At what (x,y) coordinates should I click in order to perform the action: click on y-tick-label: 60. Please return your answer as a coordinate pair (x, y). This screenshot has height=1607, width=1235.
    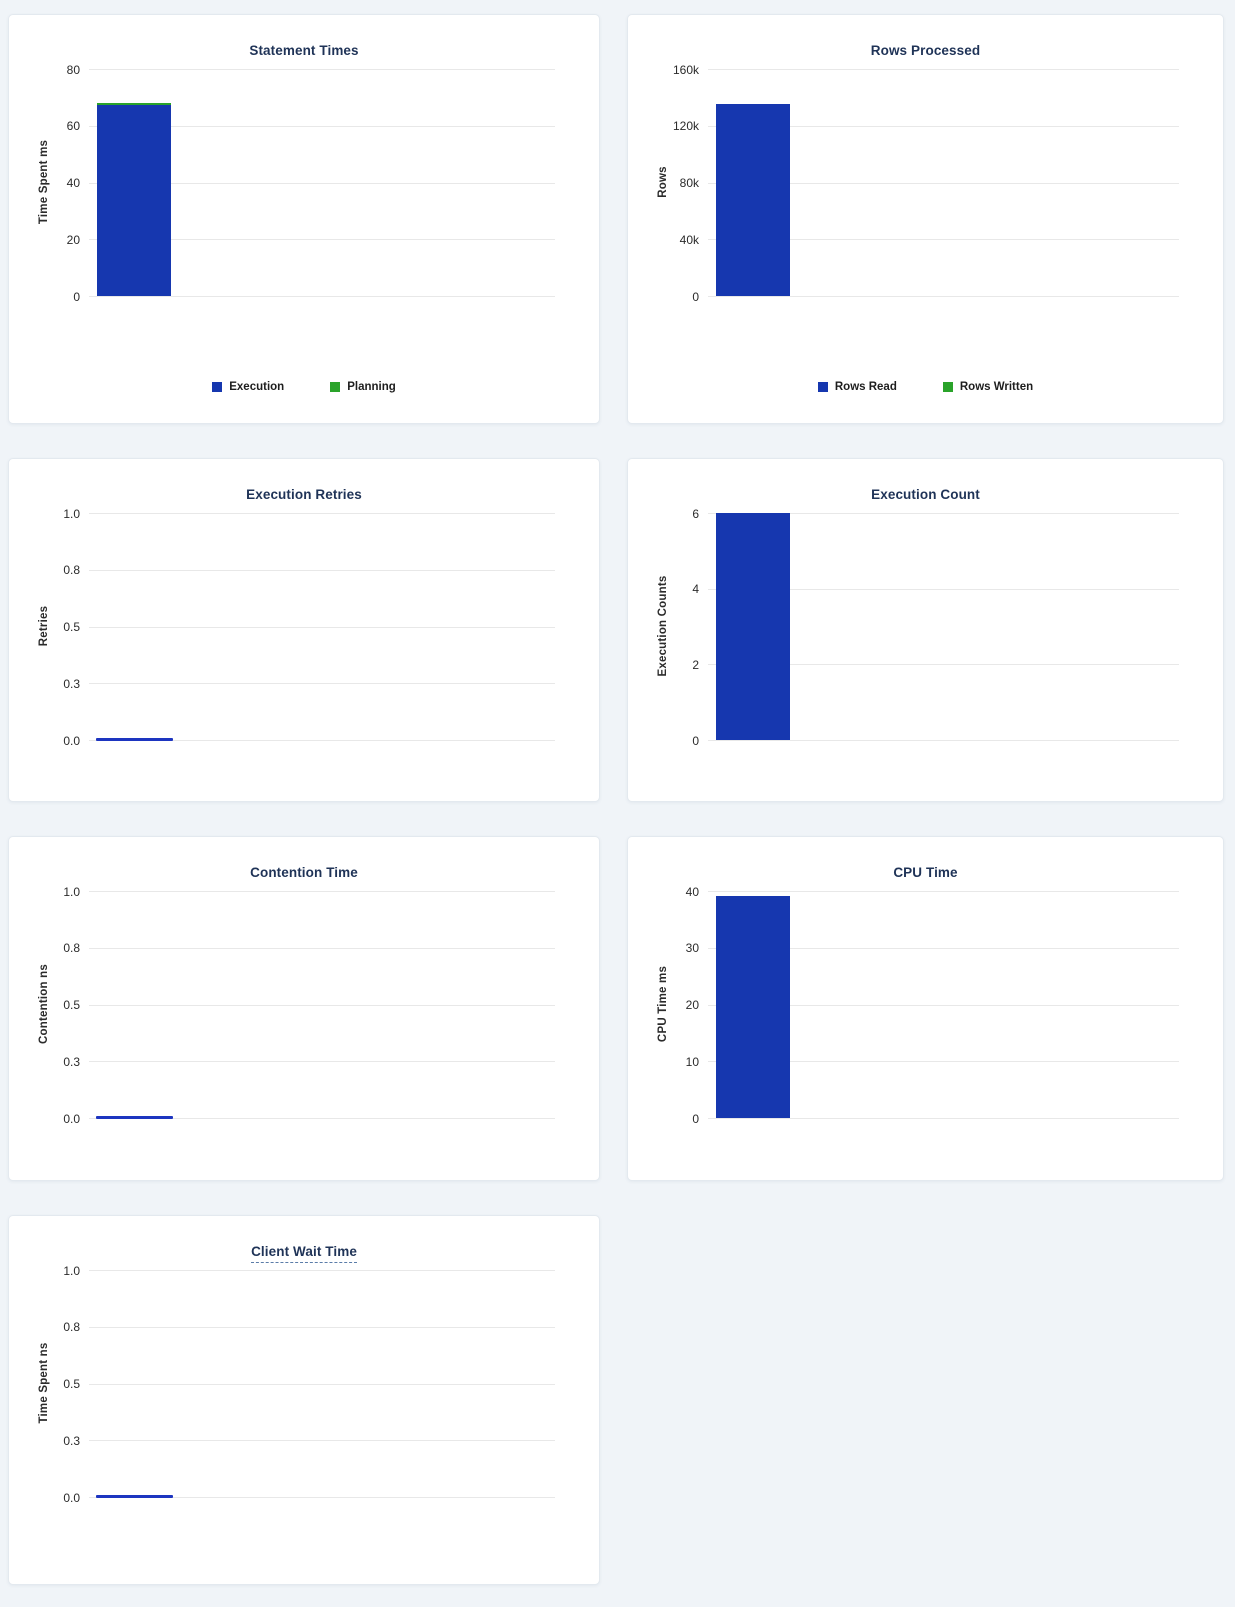
    Looking at the image, I should click on (73, 126).